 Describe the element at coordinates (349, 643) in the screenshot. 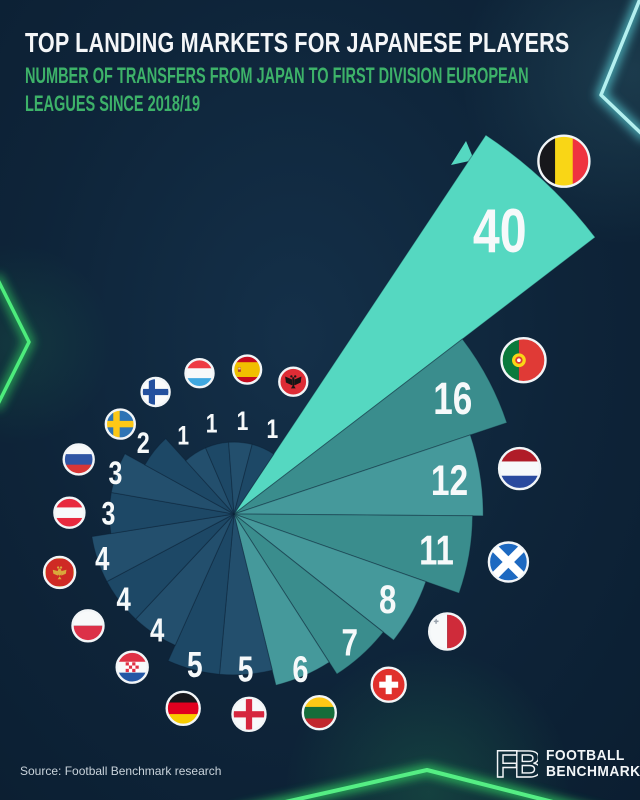

I see `value-label-switzerland: 7` at that location.